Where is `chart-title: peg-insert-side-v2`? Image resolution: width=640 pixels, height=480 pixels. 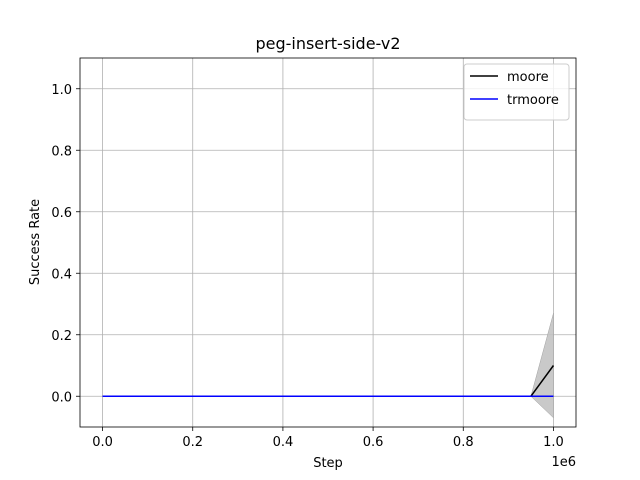 chart-title: peg-insert-side-v2 is located at coordinates (327, 43).